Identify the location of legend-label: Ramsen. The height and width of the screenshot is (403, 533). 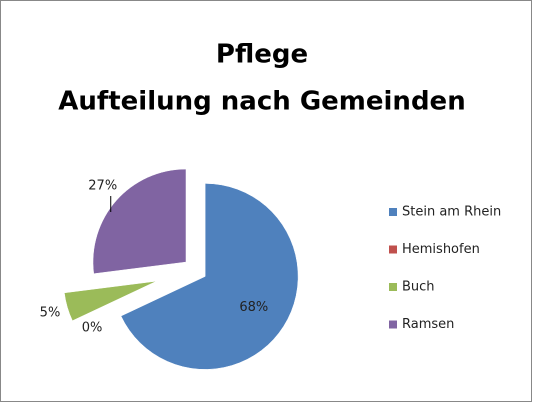
(428, 324).